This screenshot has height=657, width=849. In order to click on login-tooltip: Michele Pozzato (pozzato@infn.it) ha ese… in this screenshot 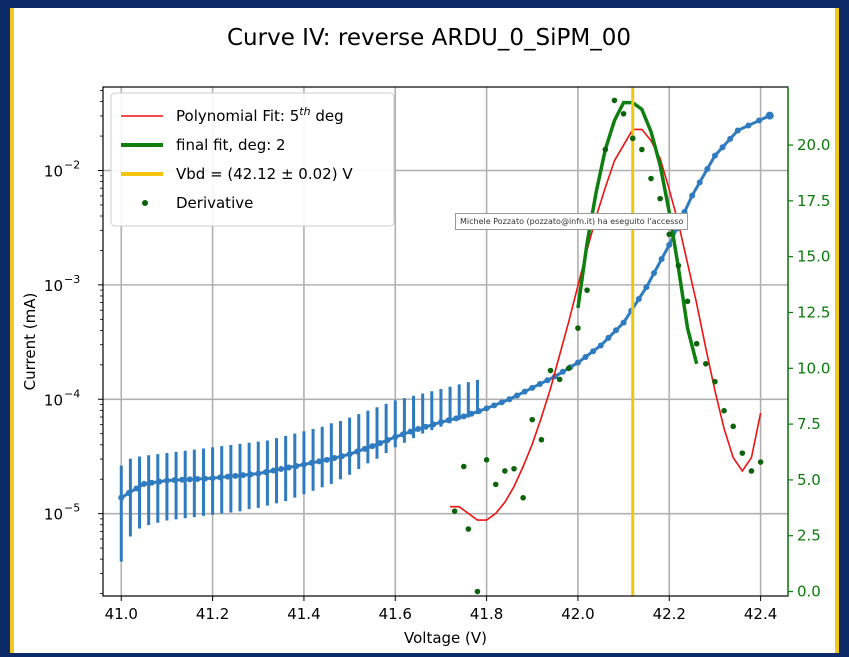, I will do `click(572, 221)`.